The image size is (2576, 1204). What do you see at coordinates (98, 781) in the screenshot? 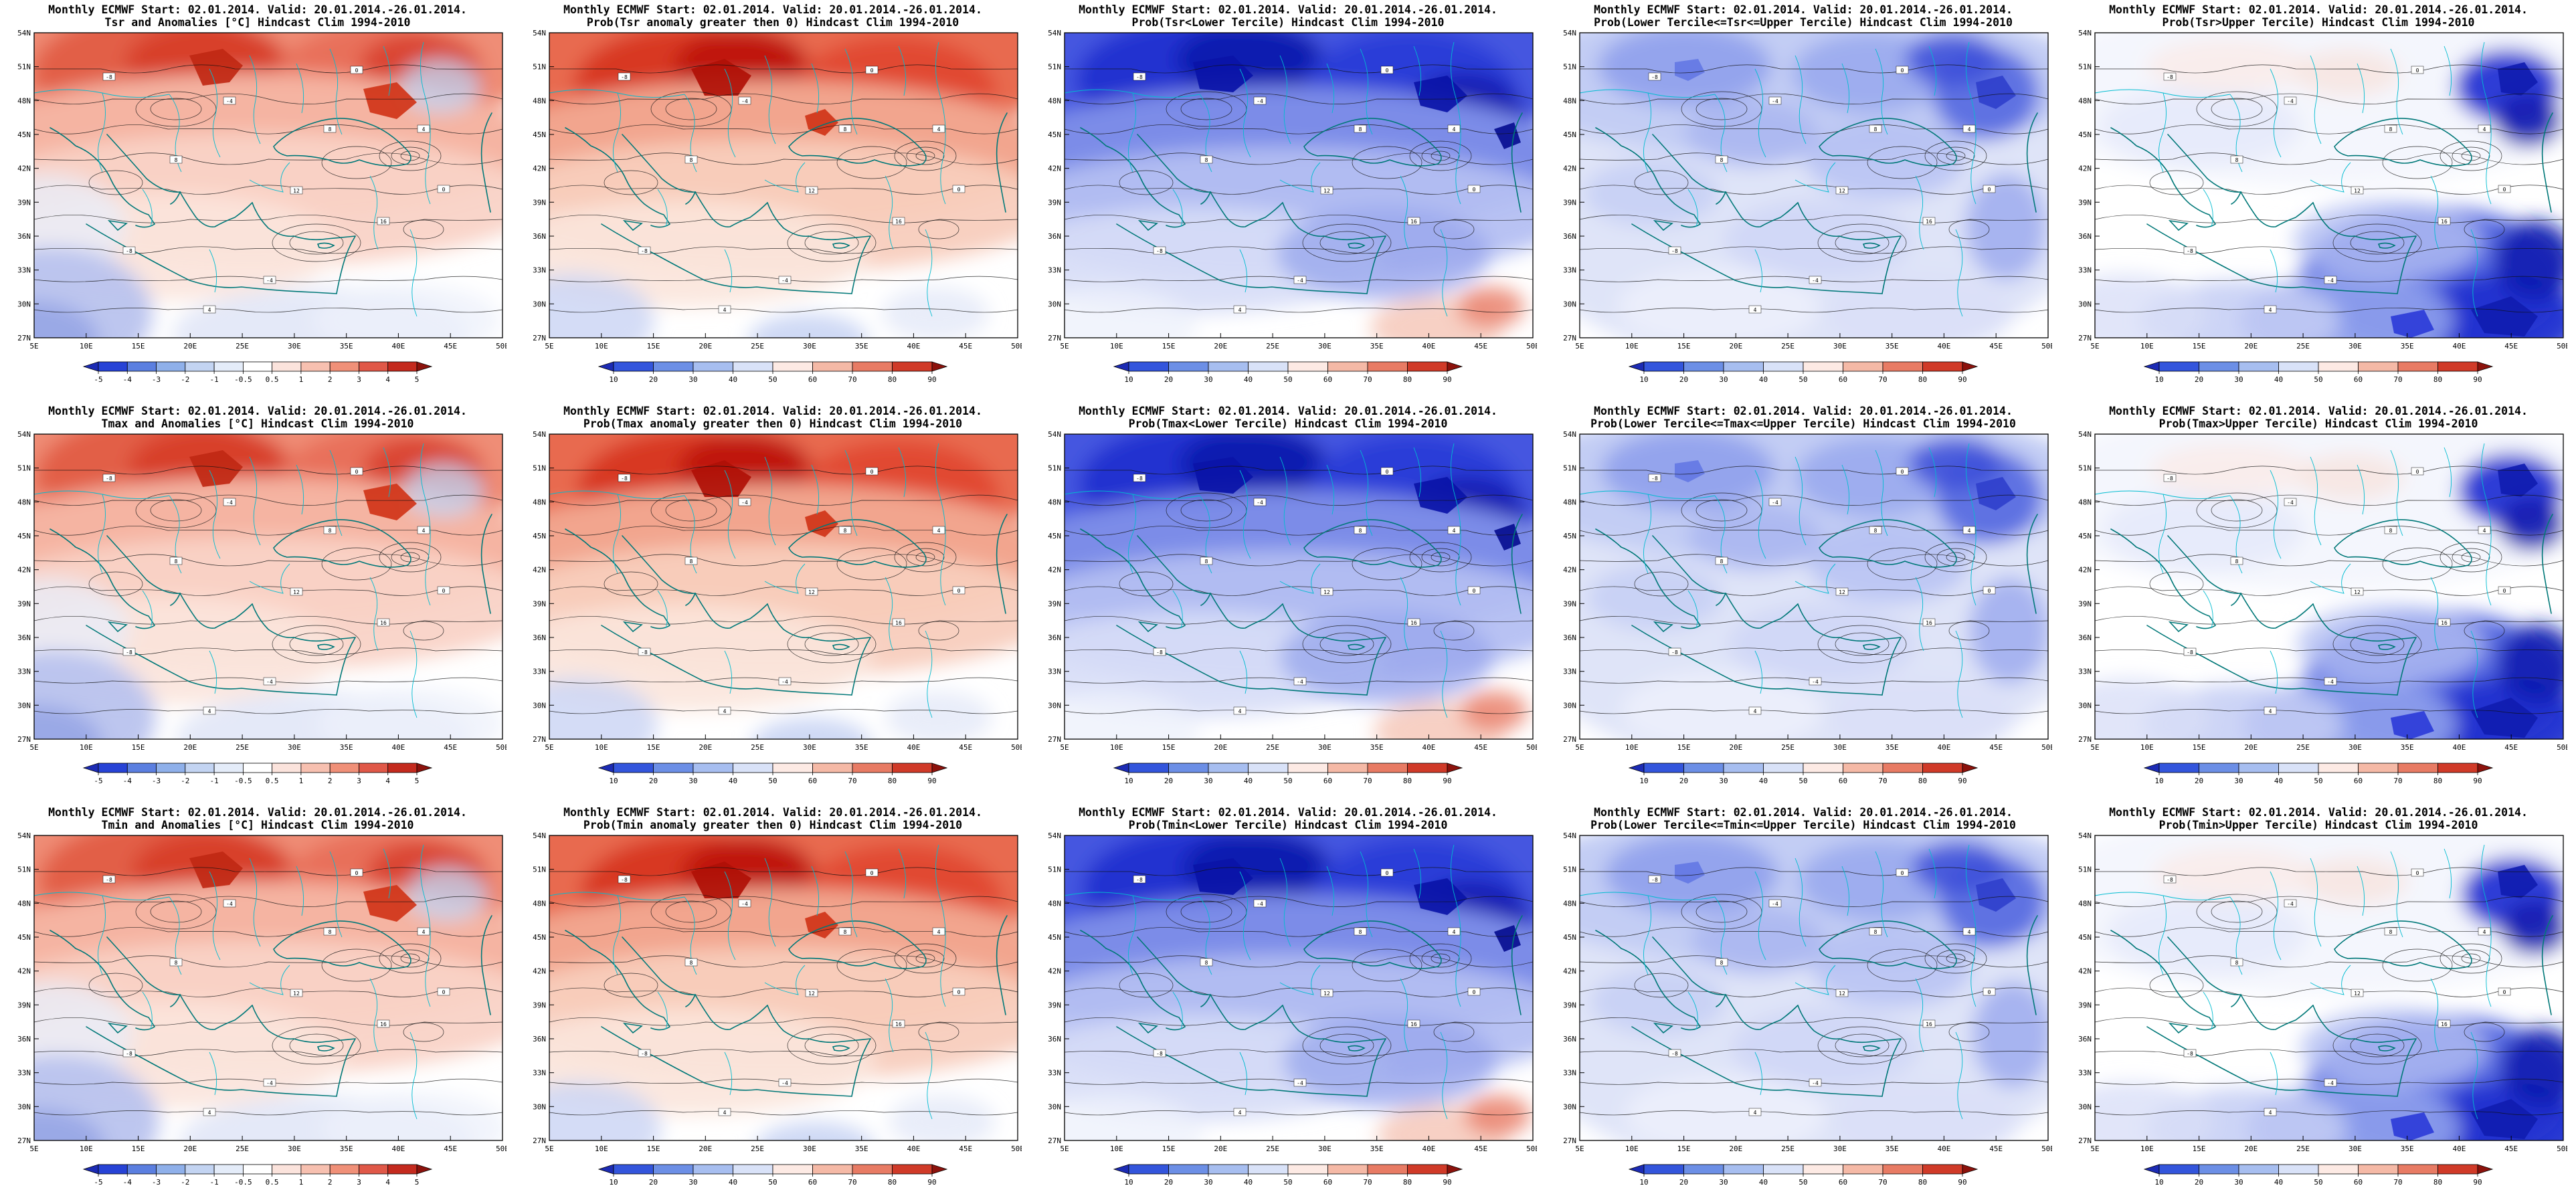
I see `colorbar-tick-label: -5` at bounding box center [98, 781].